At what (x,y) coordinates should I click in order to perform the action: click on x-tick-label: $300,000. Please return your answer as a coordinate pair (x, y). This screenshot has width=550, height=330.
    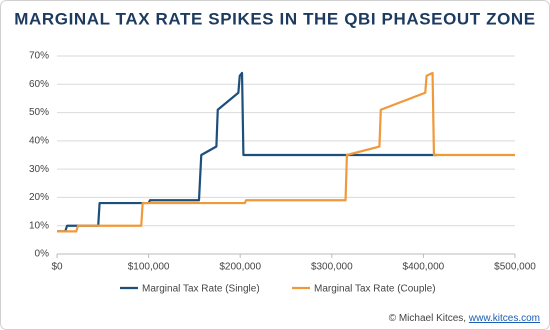
    Looking at the image, I should click on (332, 267).